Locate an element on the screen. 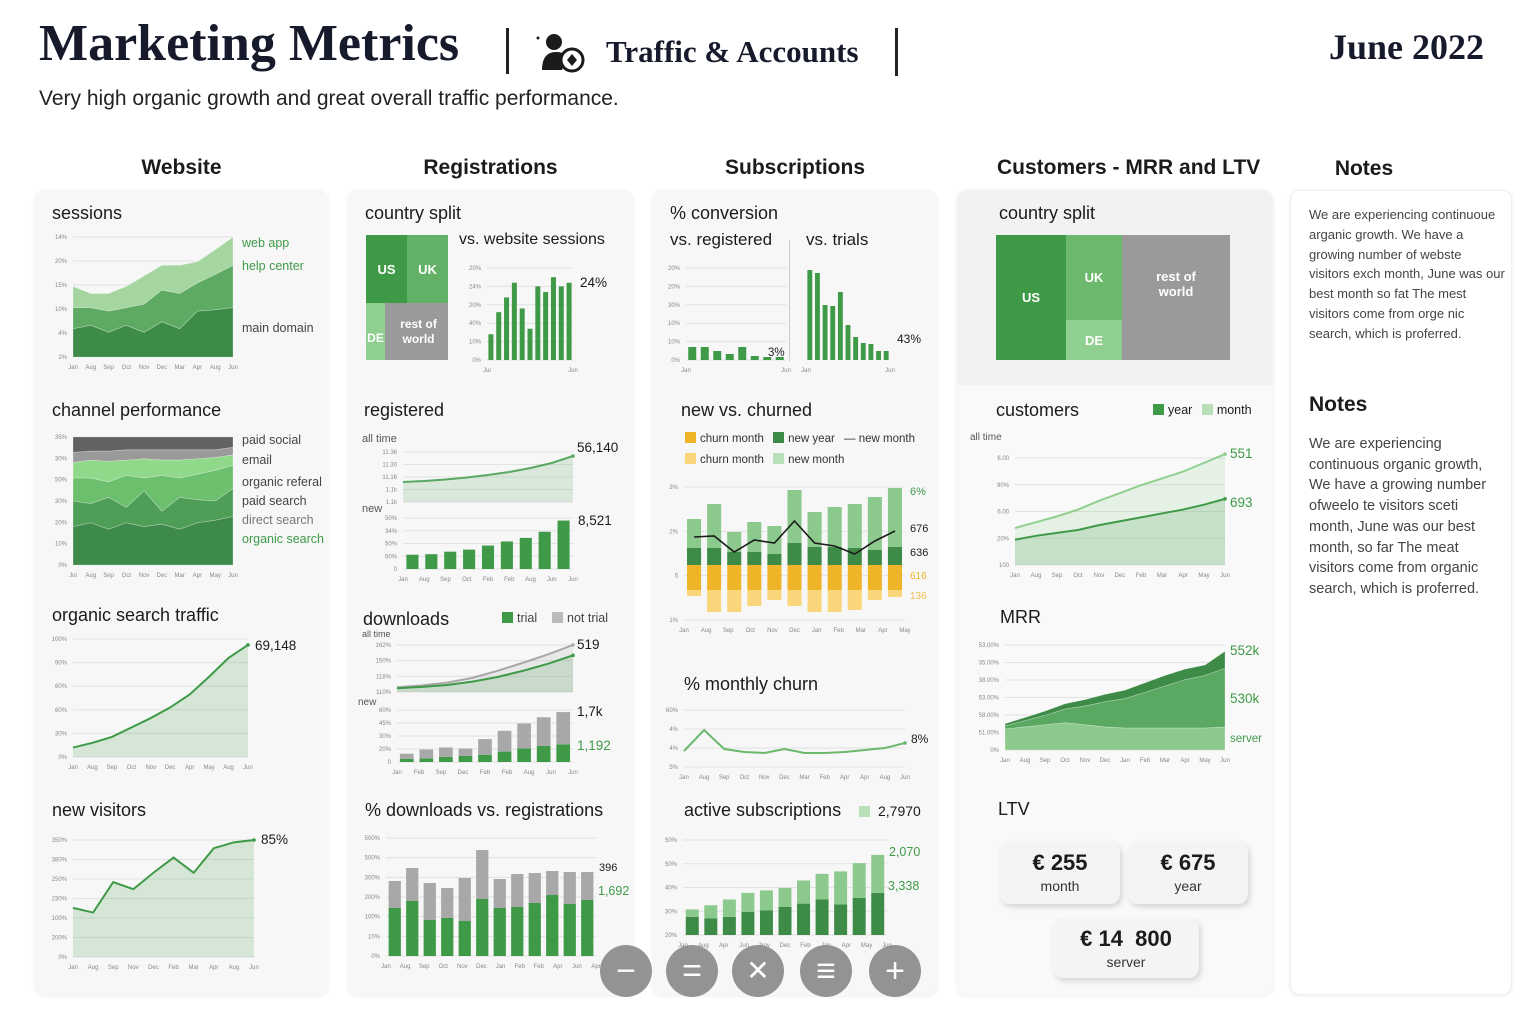 Image resolution: width=1536 pixels, height=1024 pixels. zoom-in-button: + is located at coordinates (895, 971).